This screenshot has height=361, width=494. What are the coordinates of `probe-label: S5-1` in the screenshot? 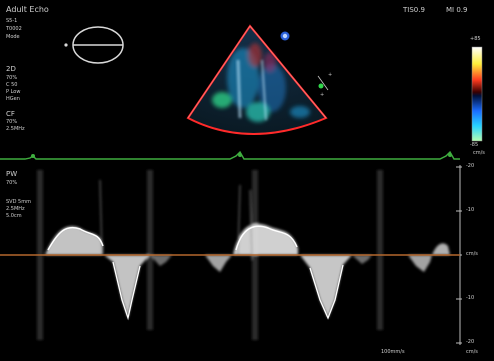 It's located at (12, 21).